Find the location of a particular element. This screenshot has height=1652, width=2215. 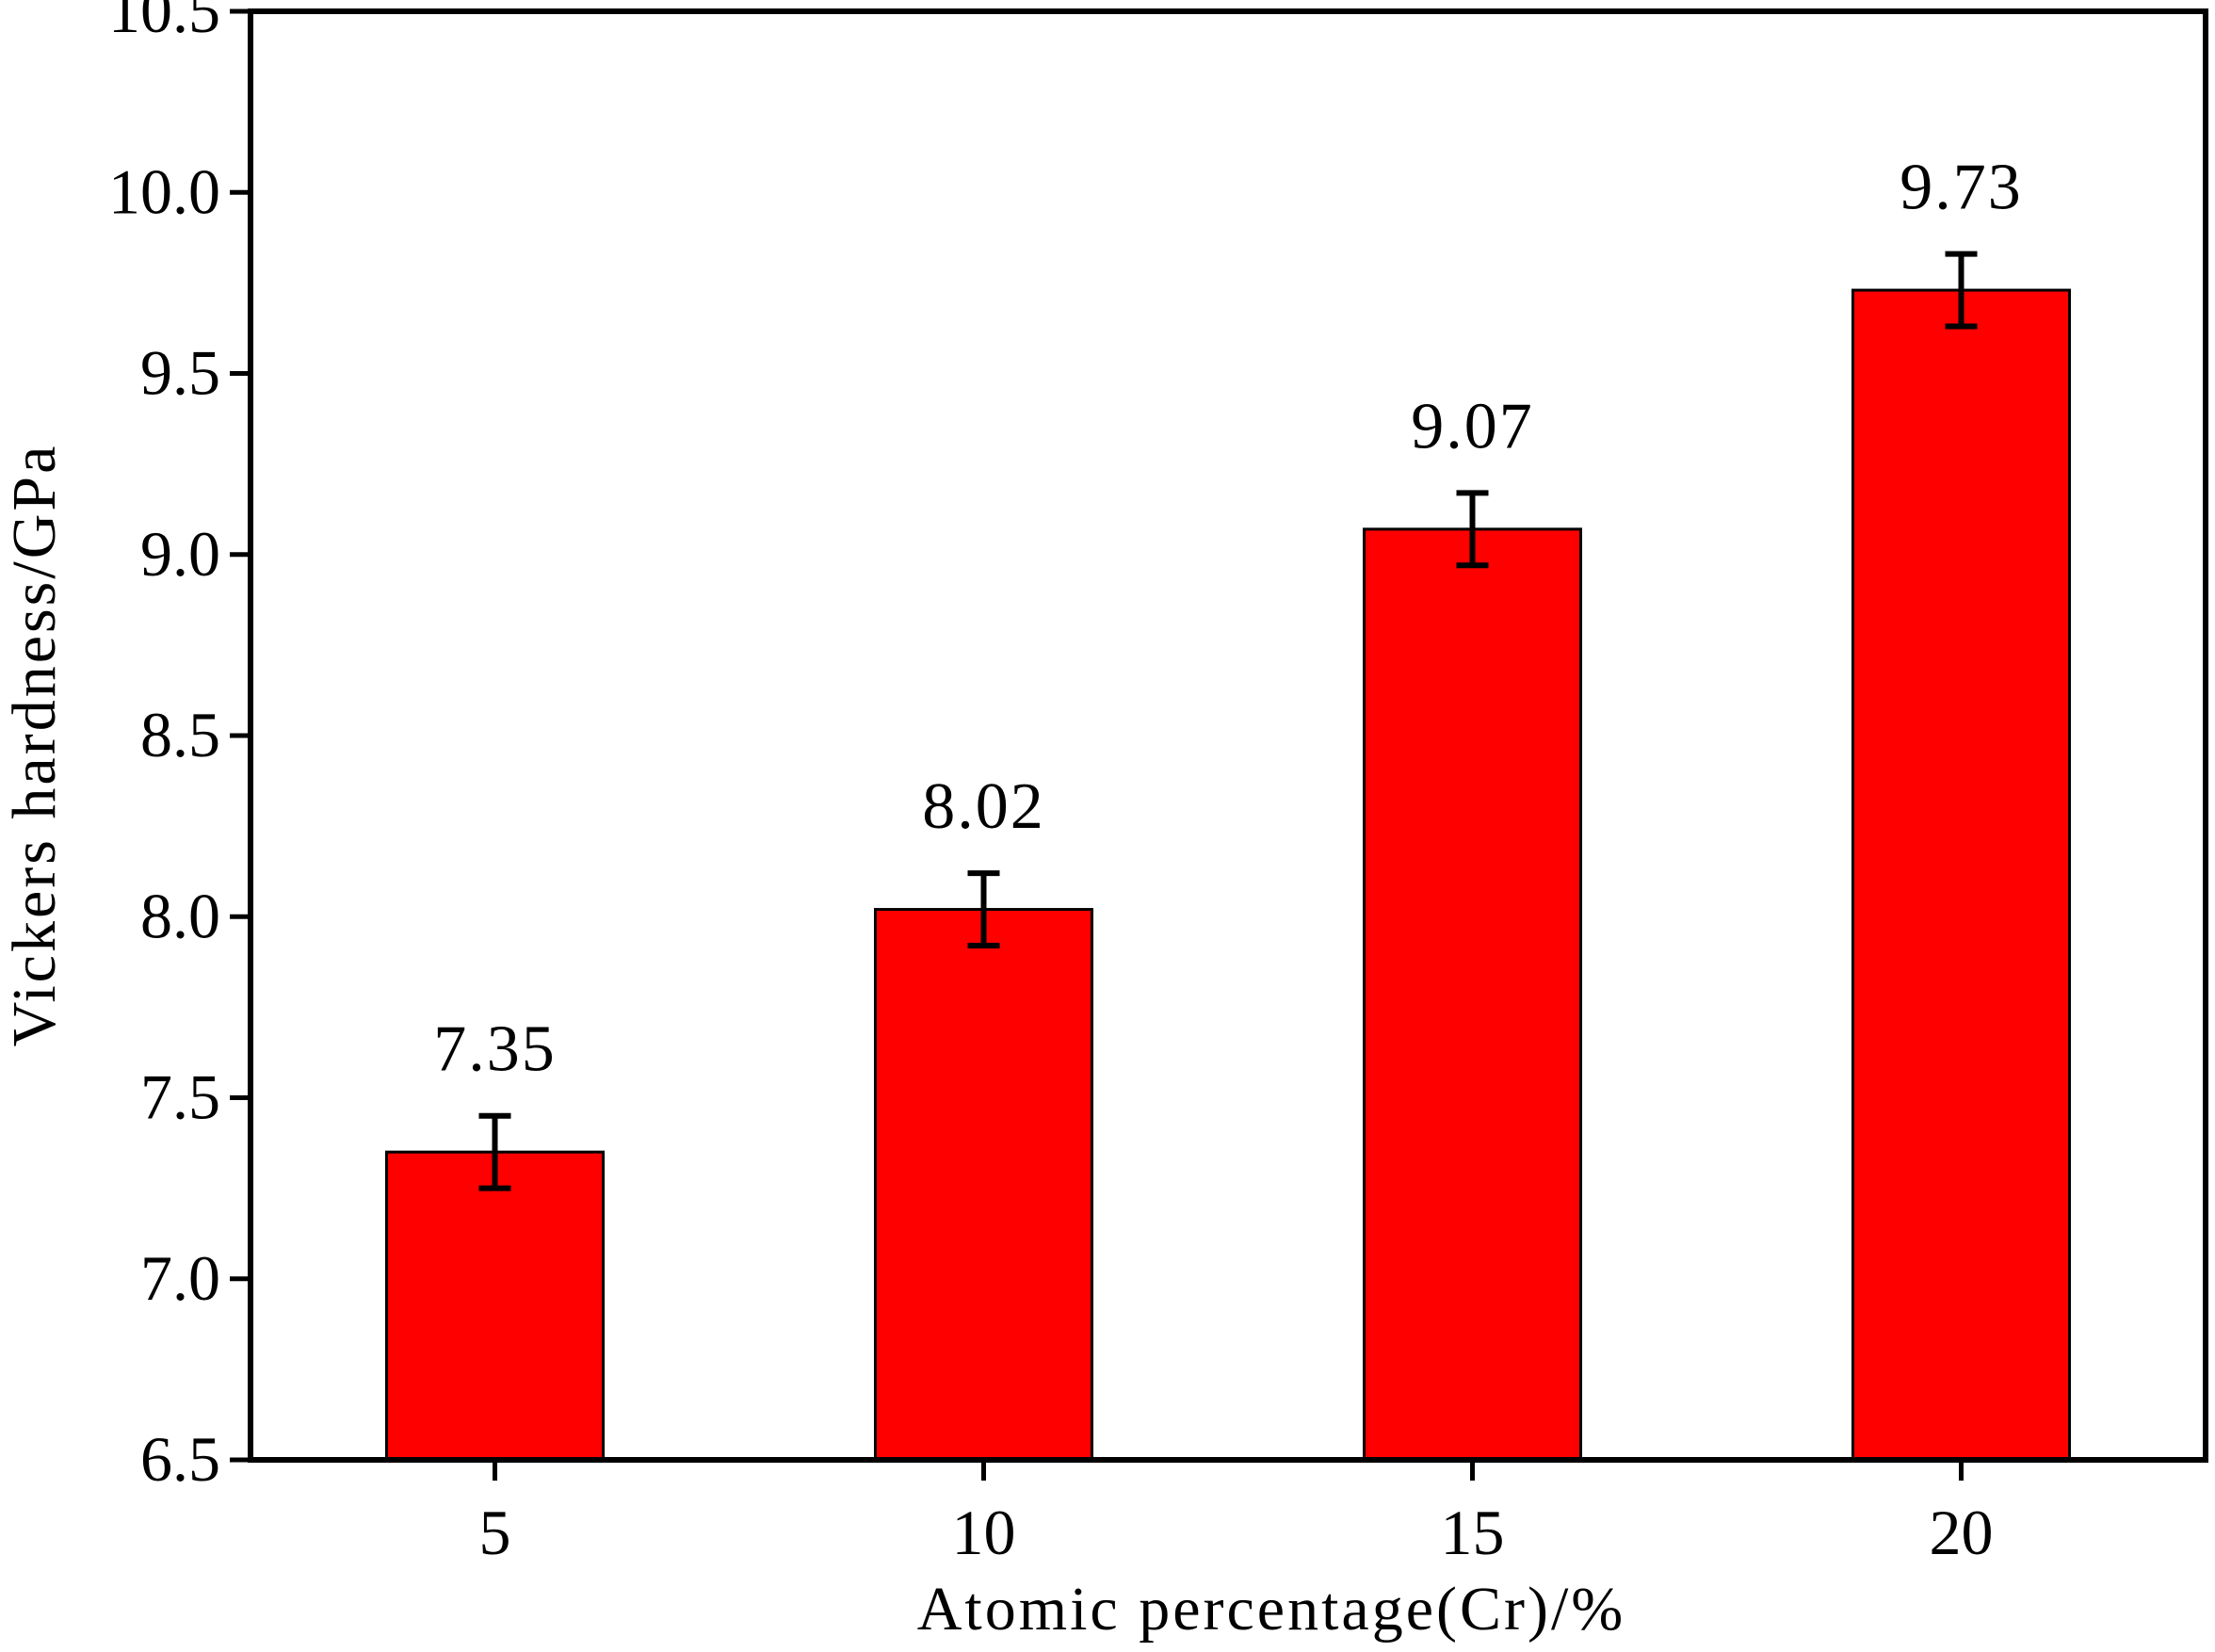

y-tick-label: 6.5 is located at coordinates (180, 1459).